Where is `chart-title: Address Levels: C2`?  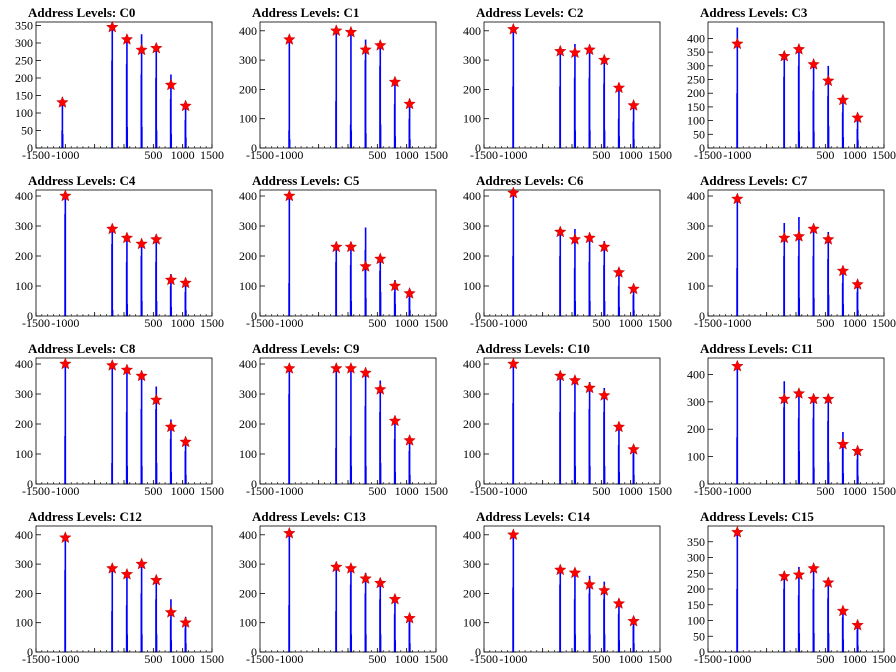 chart-title: Address Levels: C2 is located at coordinates (529, 12).